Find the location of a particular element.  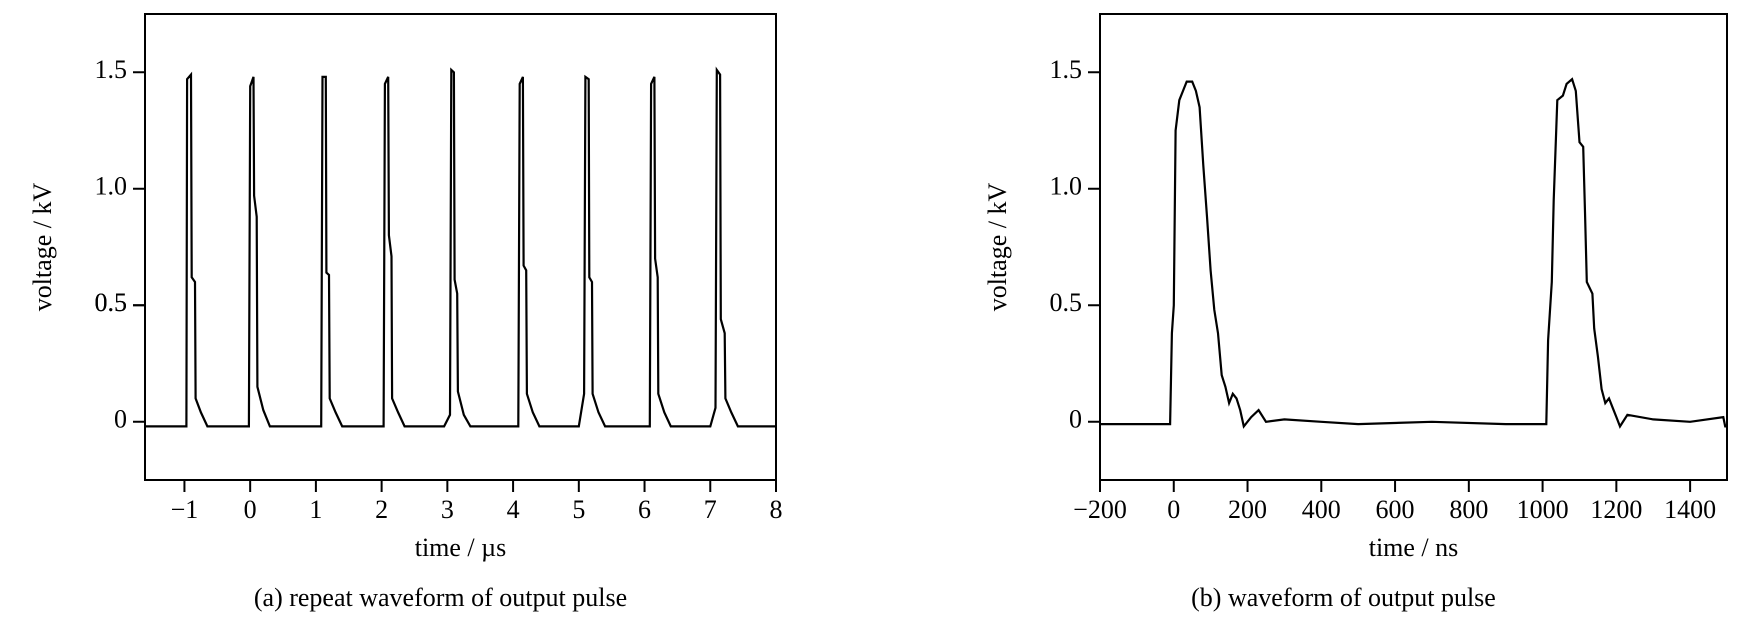

x-axis-label: time / ns is located at coordinates (1414, 547).